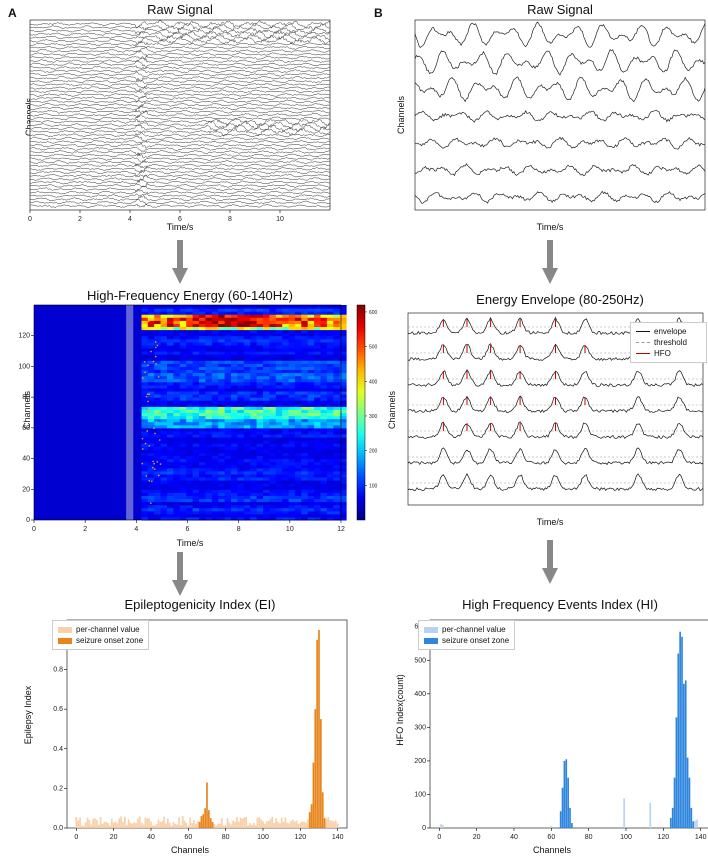  I want to click on heatmap-cells, so click(244, 413).